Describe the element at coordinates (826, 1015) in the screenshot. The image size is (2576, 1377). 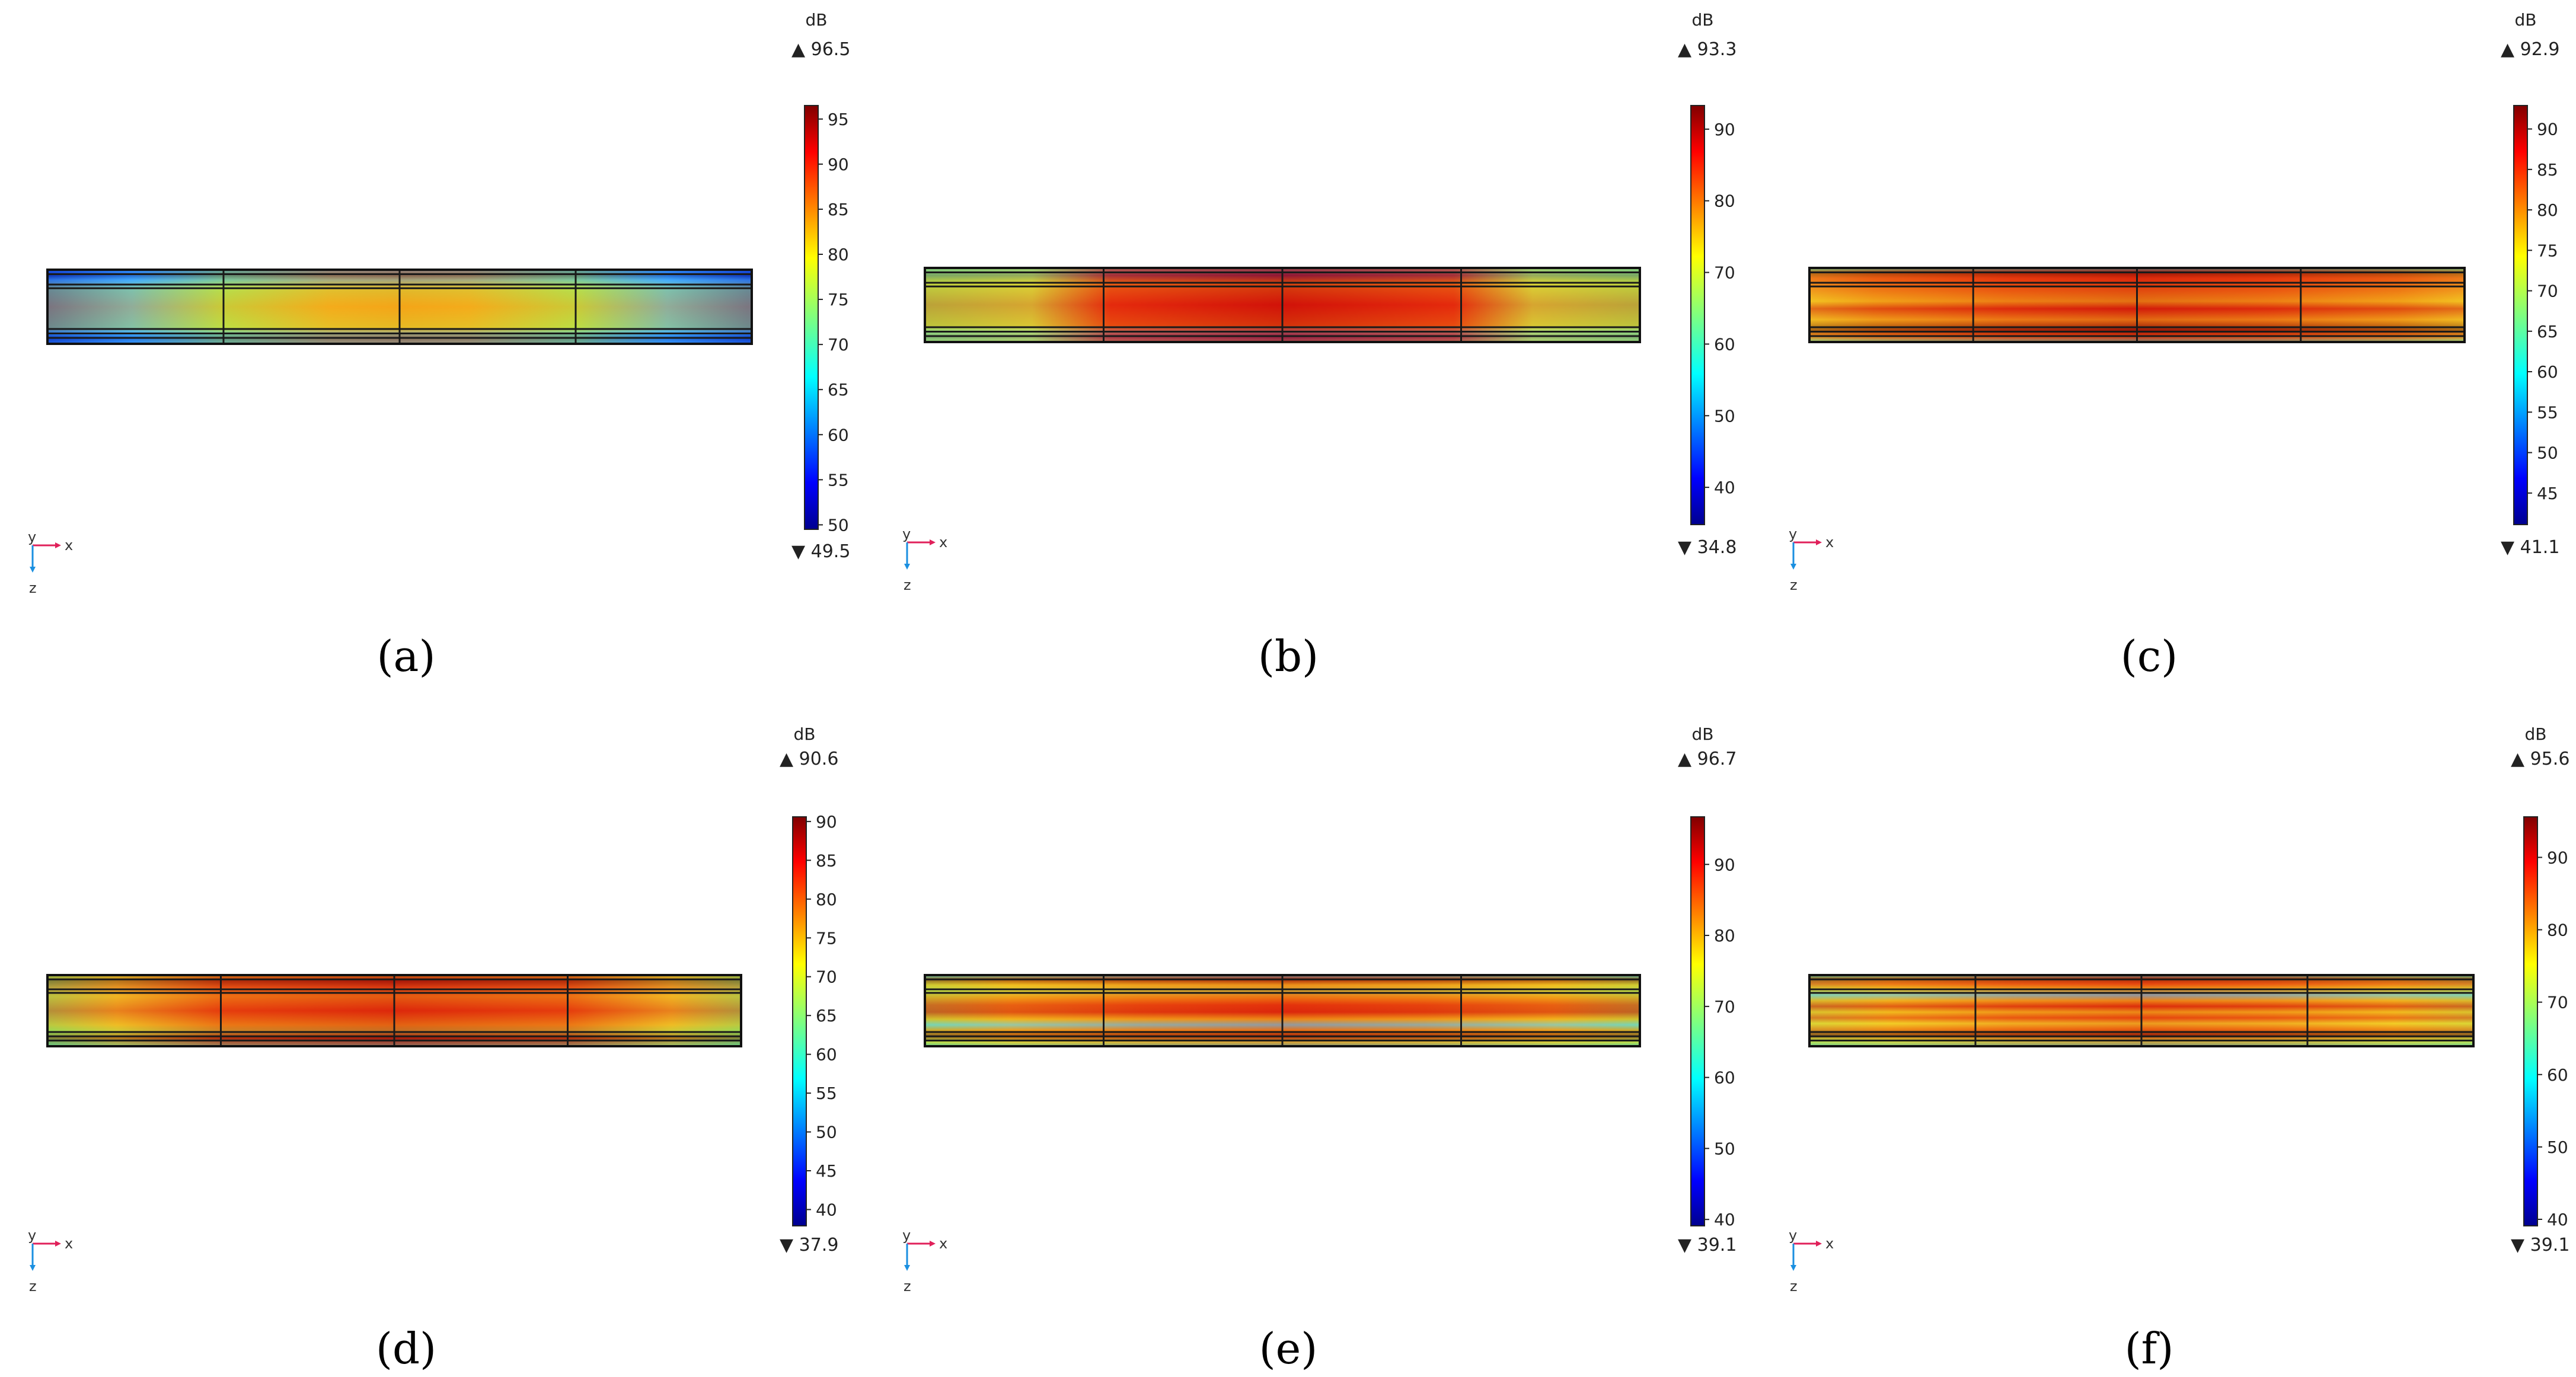
I see `colorbar-tick-label-d-5: 65` at that location.